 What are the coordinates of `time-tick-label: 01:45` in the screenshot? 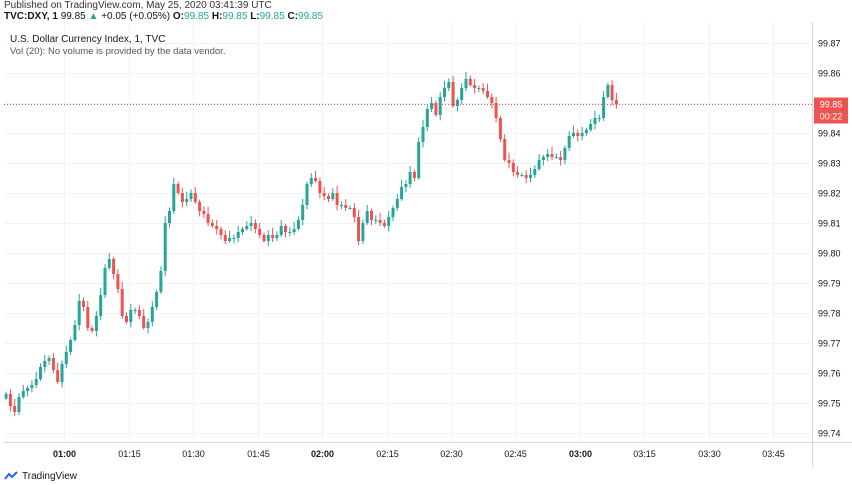 It's located at (258, 454).